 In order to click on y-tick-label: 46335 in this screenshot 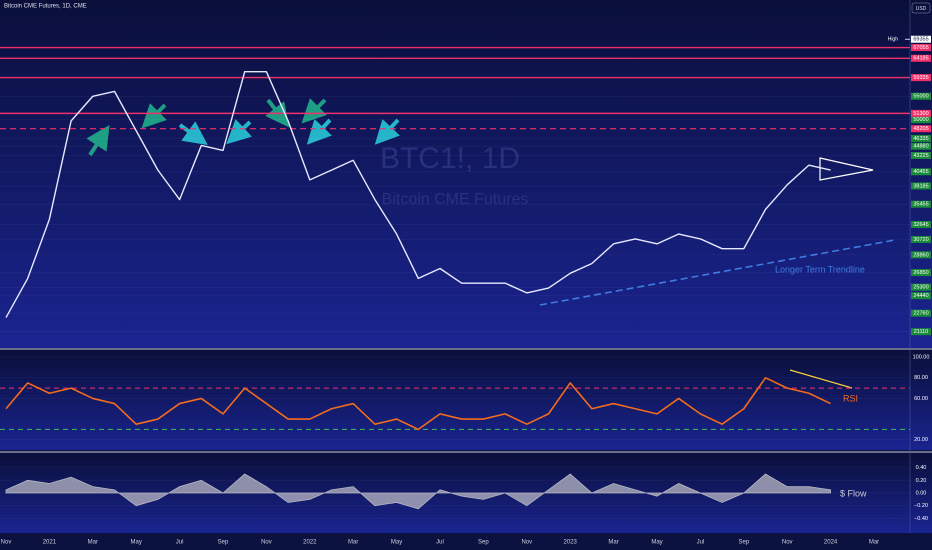, I will do `click(920, 139)`.